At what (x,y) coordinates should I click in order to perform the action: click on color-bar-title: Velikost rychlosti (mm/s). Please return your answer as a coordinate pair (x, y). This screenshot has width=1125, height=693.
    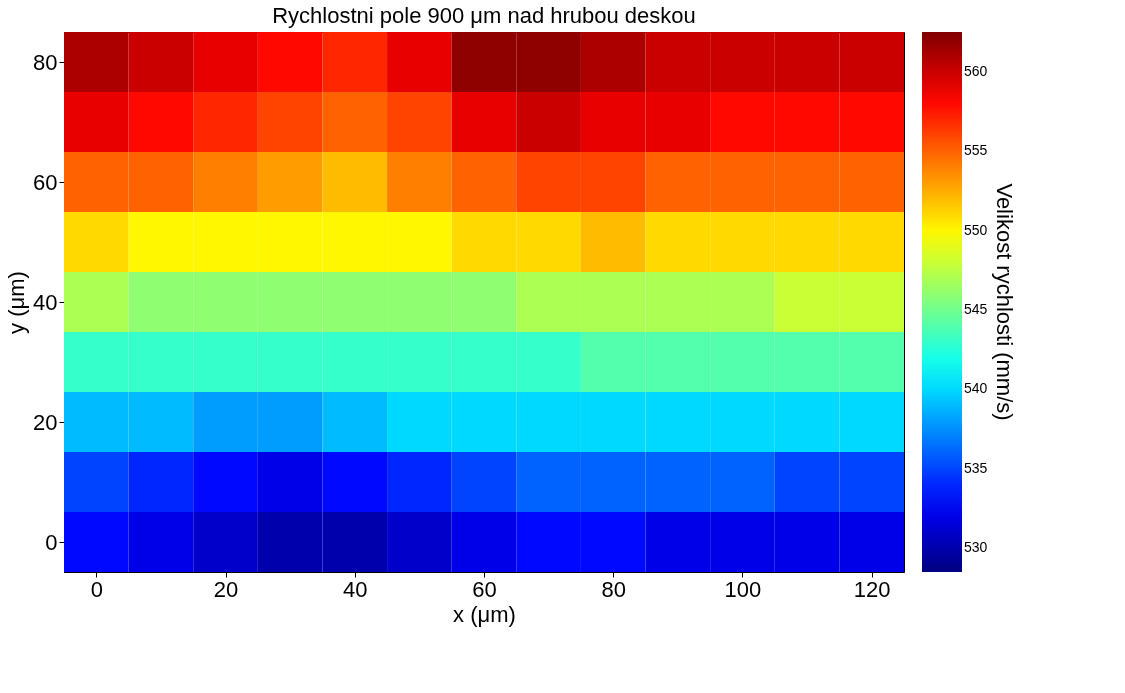
    Looking at the image, I should click on (1004, 302).